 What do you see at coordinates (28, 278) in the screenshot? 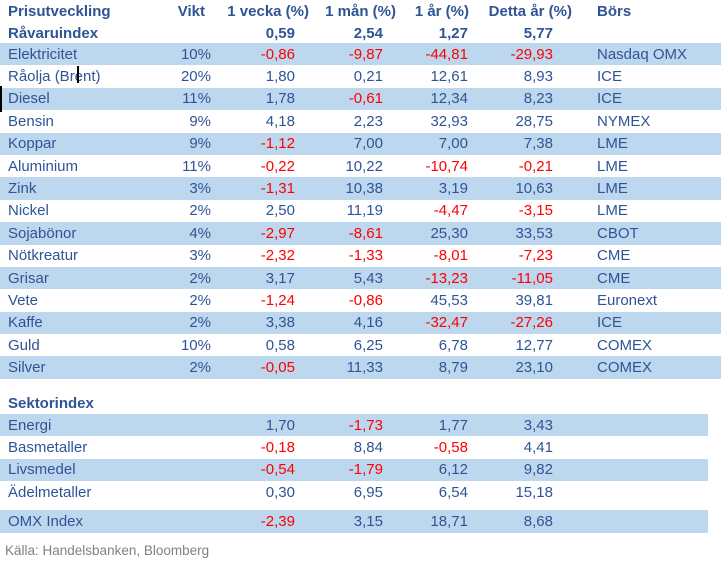
I see `row-label: Grisar` at bounding box center [28, 278].